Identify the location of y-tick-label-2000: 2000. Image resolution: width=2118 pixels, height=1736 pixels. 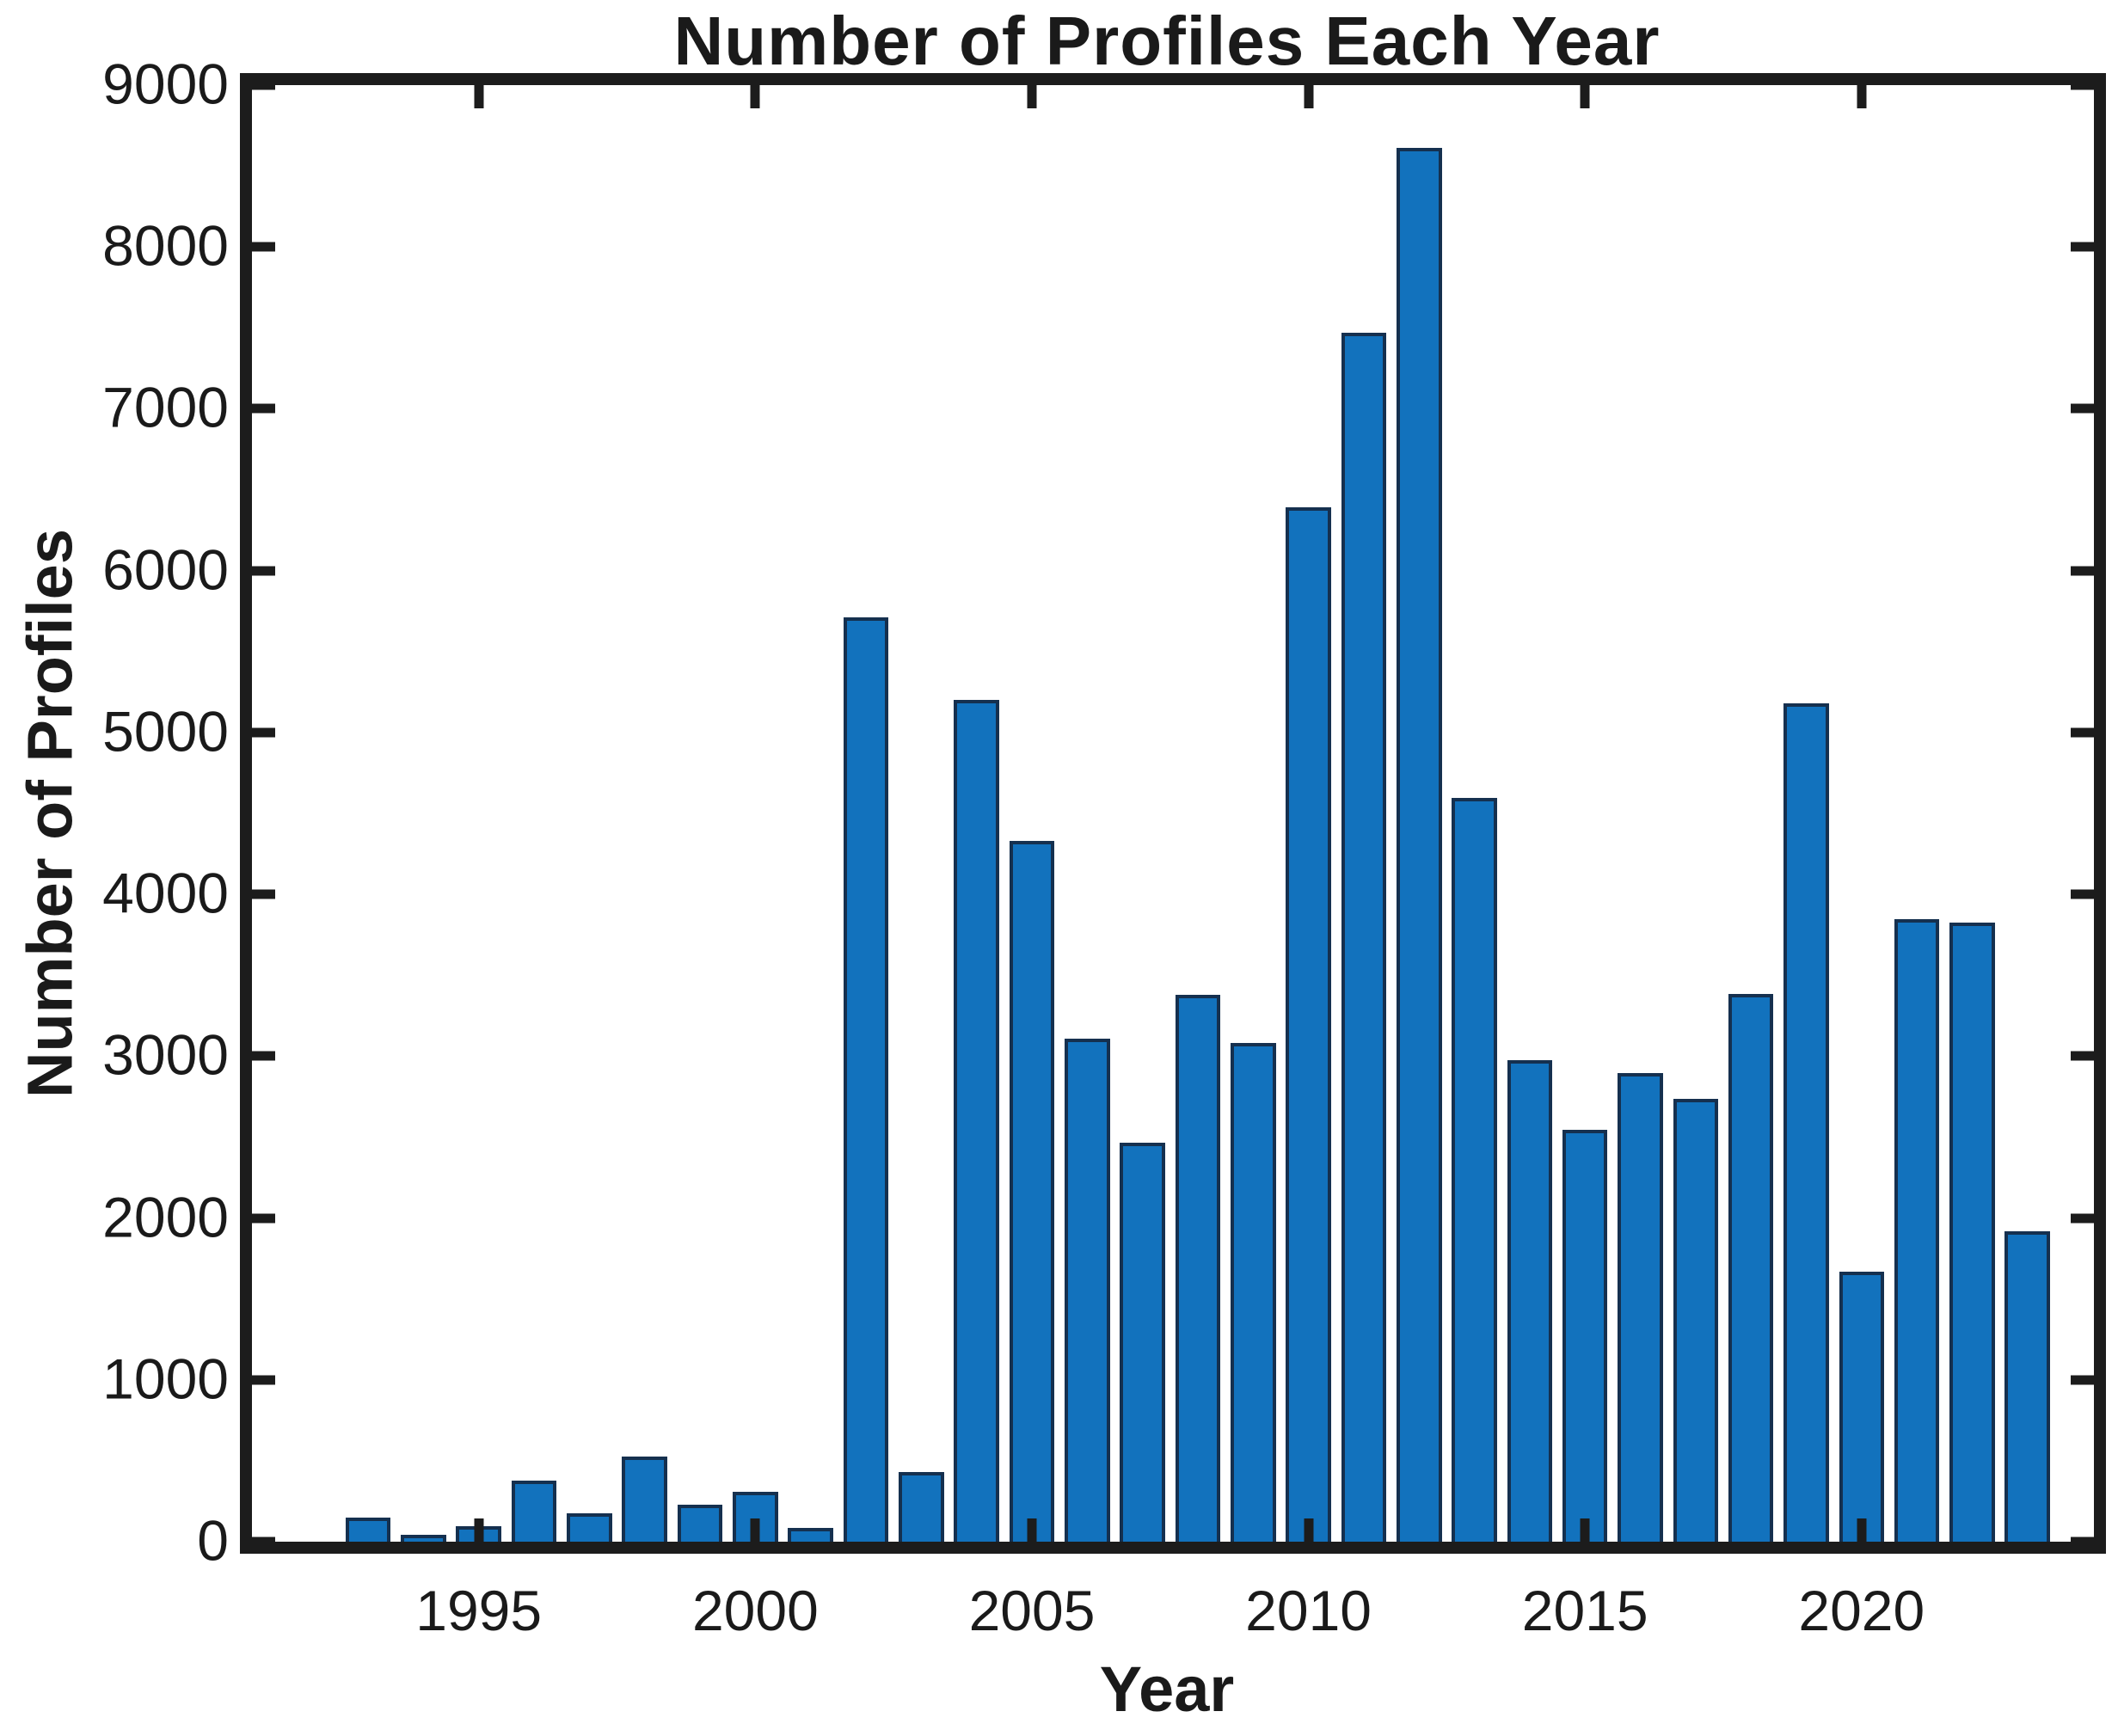
(165, 1217).